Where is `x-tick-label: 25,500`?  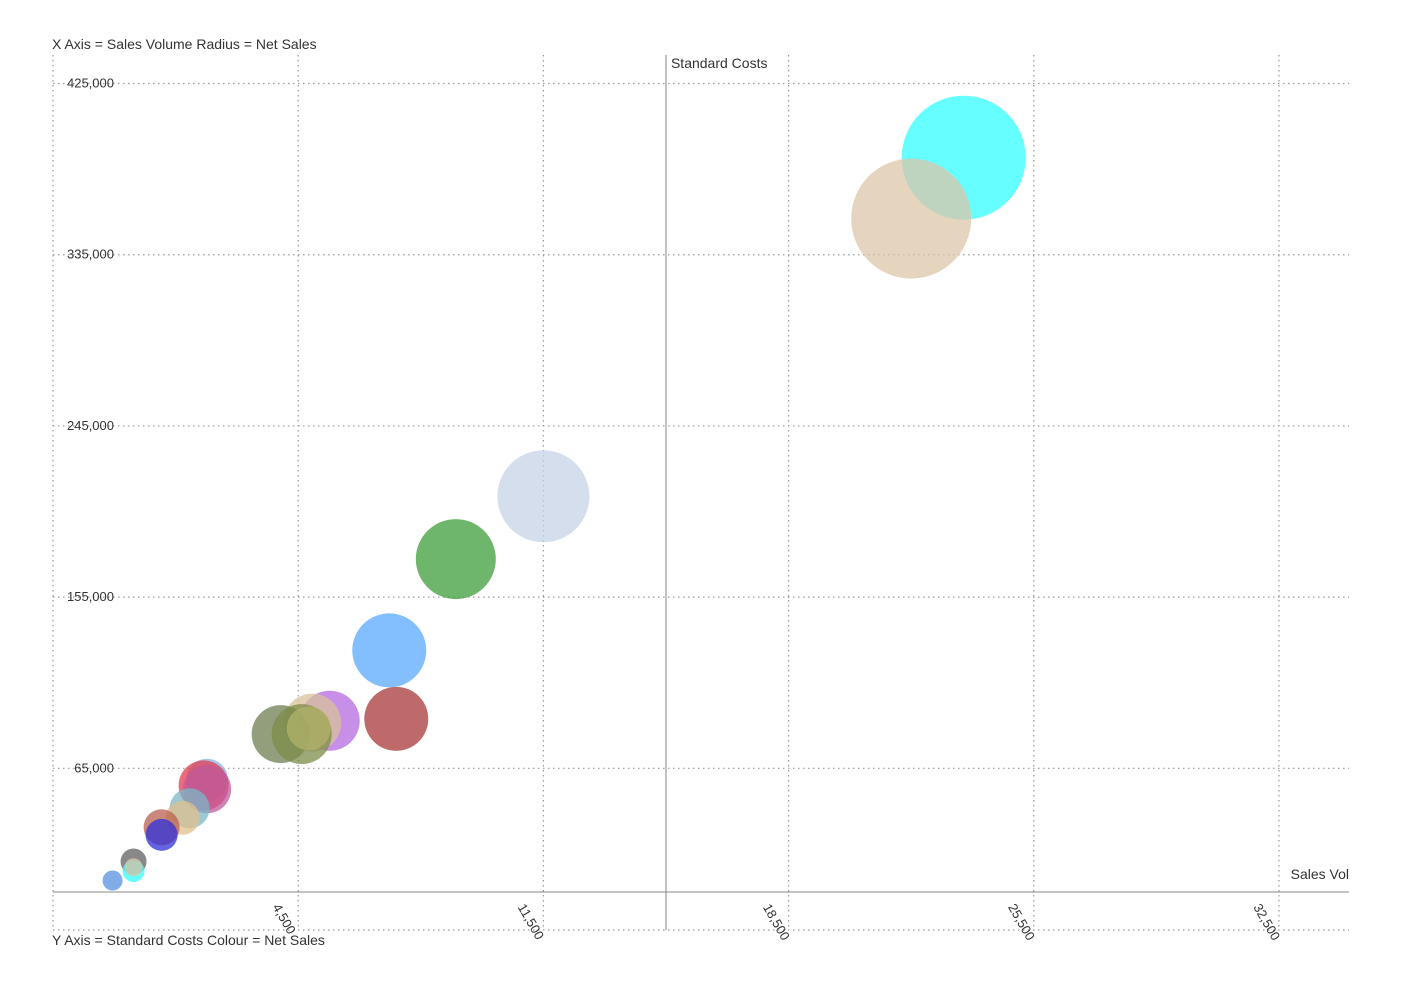
x-tick-label: 25,500 is located at coordinates (1021, 922).